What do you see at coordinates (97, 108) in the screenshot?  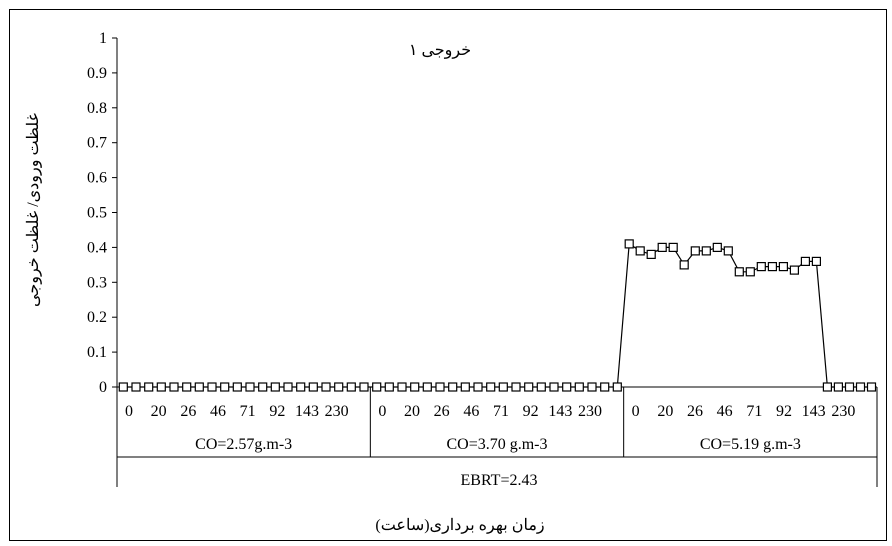 I see `y-tick-label: 0.8` at bounding box center [97, 108].